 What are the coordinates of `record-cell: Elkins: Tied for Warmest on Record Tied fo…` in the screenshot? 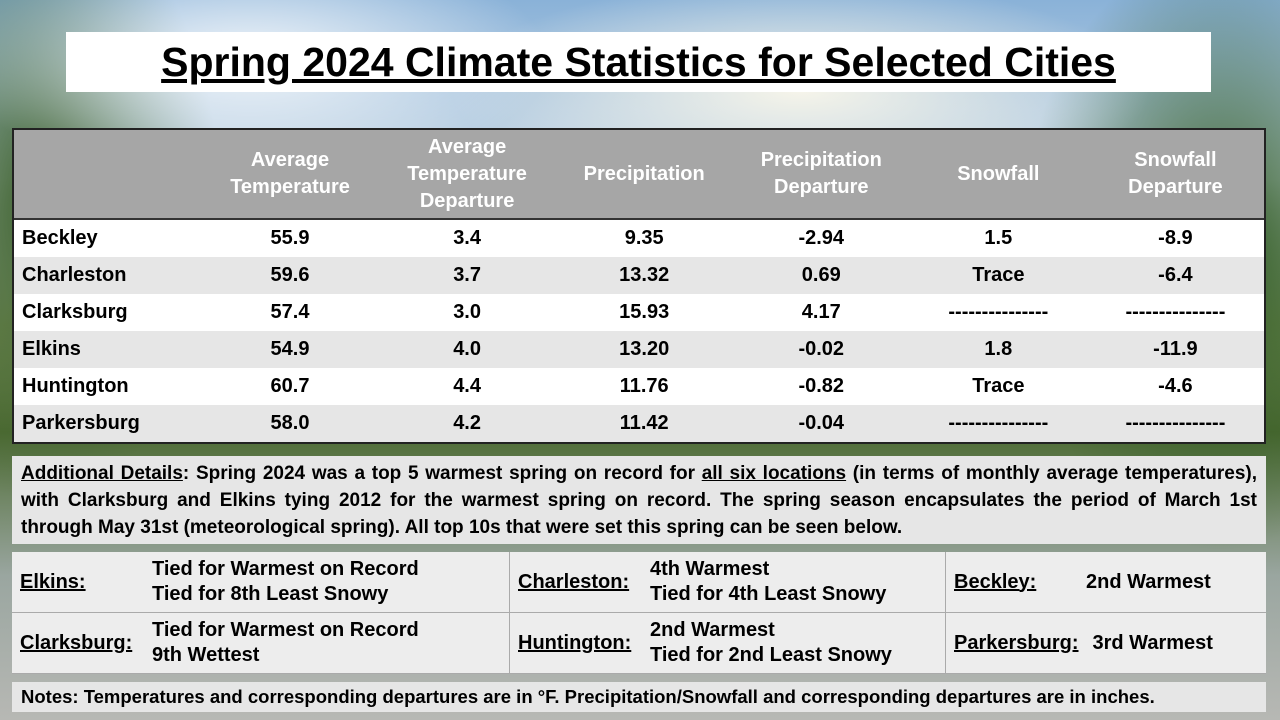 It's located at (261, 582).